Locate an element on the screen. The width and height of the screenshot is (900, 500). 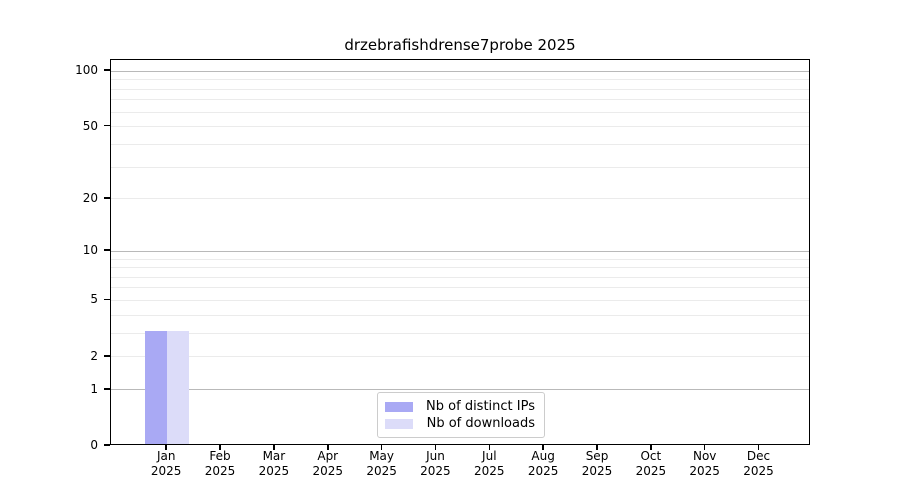
x-tick-label-sep: Sep 2025 is located at coordinates (597, 463).